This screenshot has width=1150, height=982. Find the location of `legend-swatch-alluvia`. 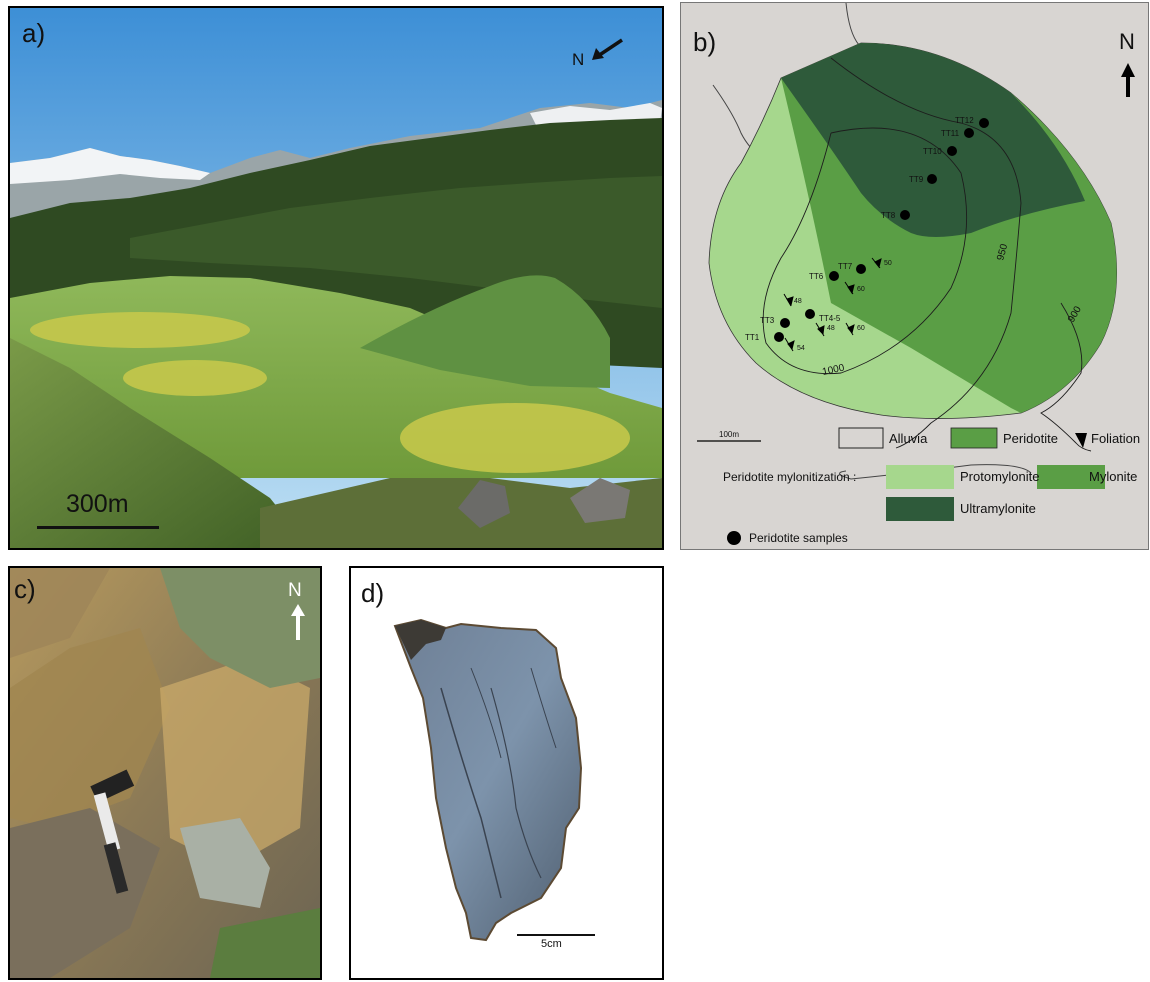

legend-swatch-alluvia is located at coordinates (861, 438).